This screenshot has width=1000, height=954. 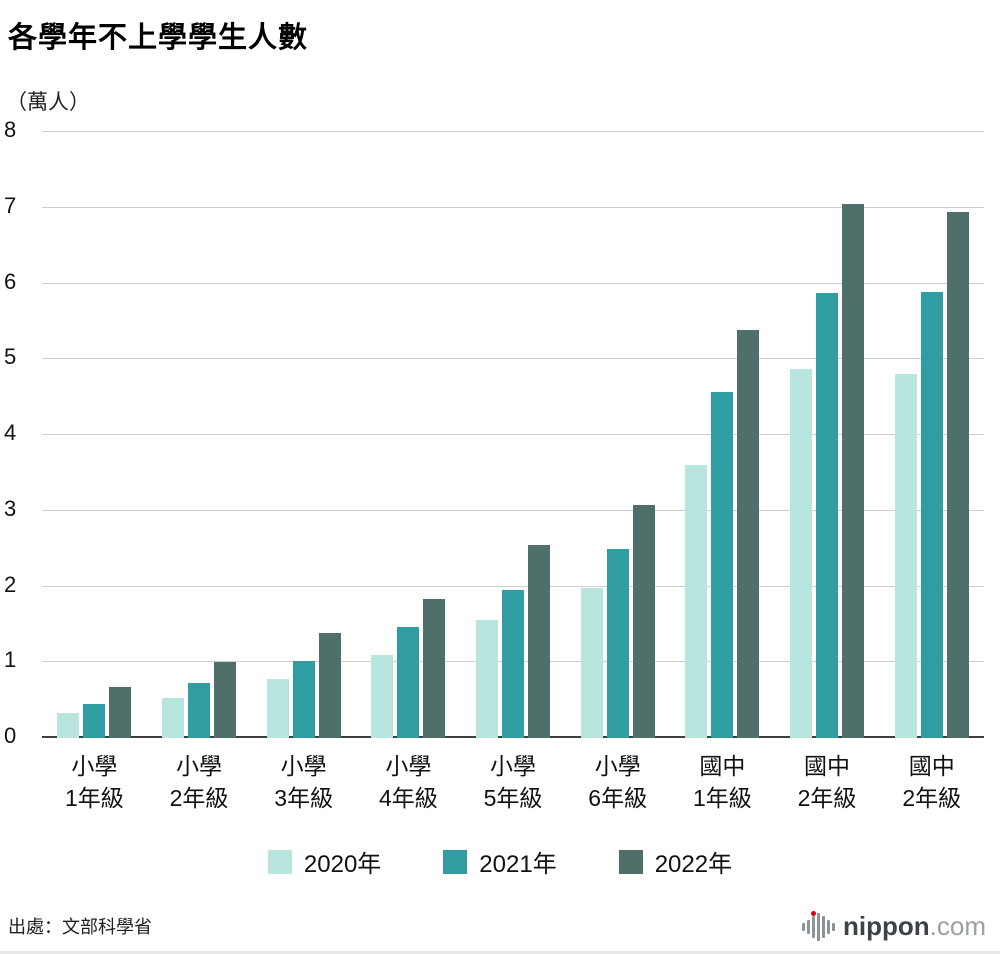 I want to click on bar-2021年-group-9, so click(x=931, y=514).